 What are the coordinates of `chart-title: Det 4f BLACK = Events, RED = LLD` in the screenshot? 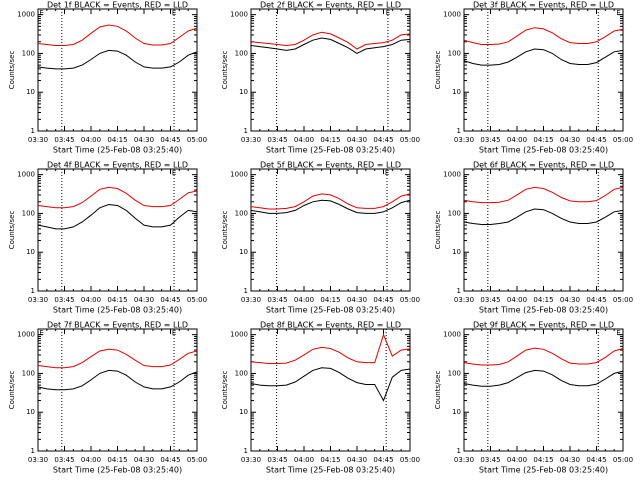 It's located at (117, 165).